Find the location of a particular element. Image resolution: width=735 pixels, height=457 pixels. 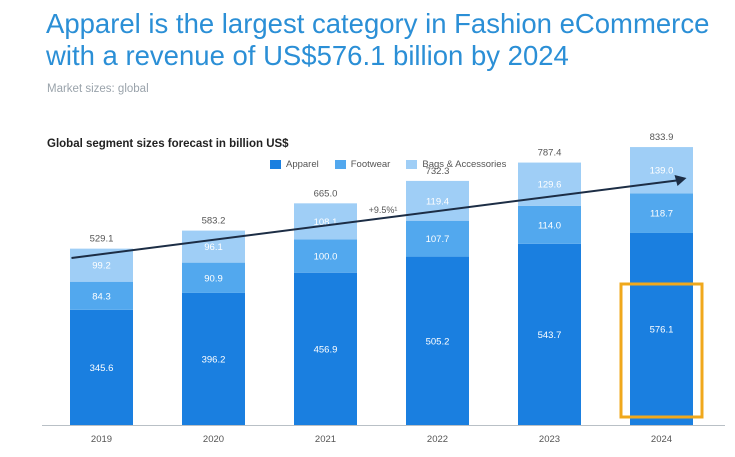

bar-value-label-2023-0: 543.7 is located at coordinates (550, 335).